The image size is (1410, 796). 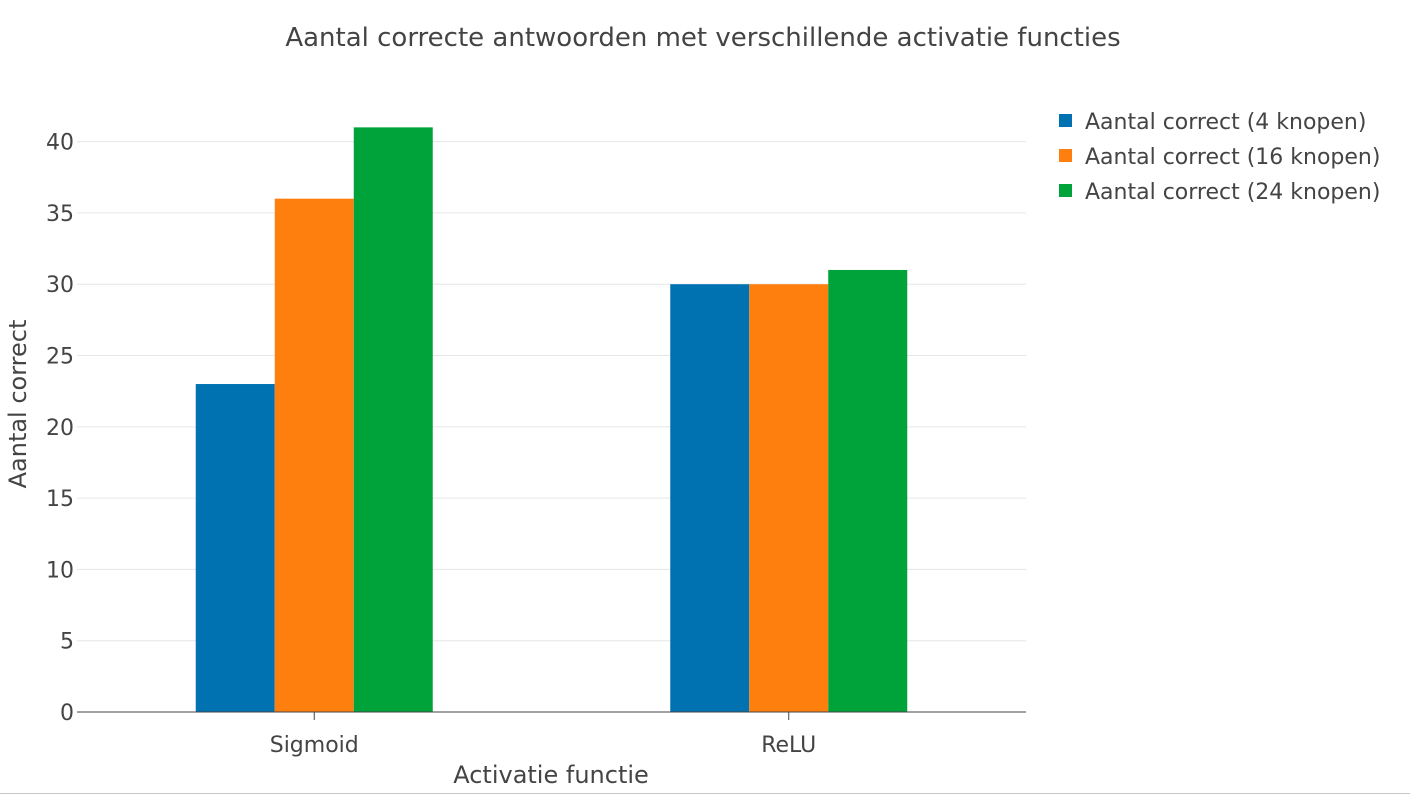 I want to click on y-tick-label: 10, so click(x=60, y=570).